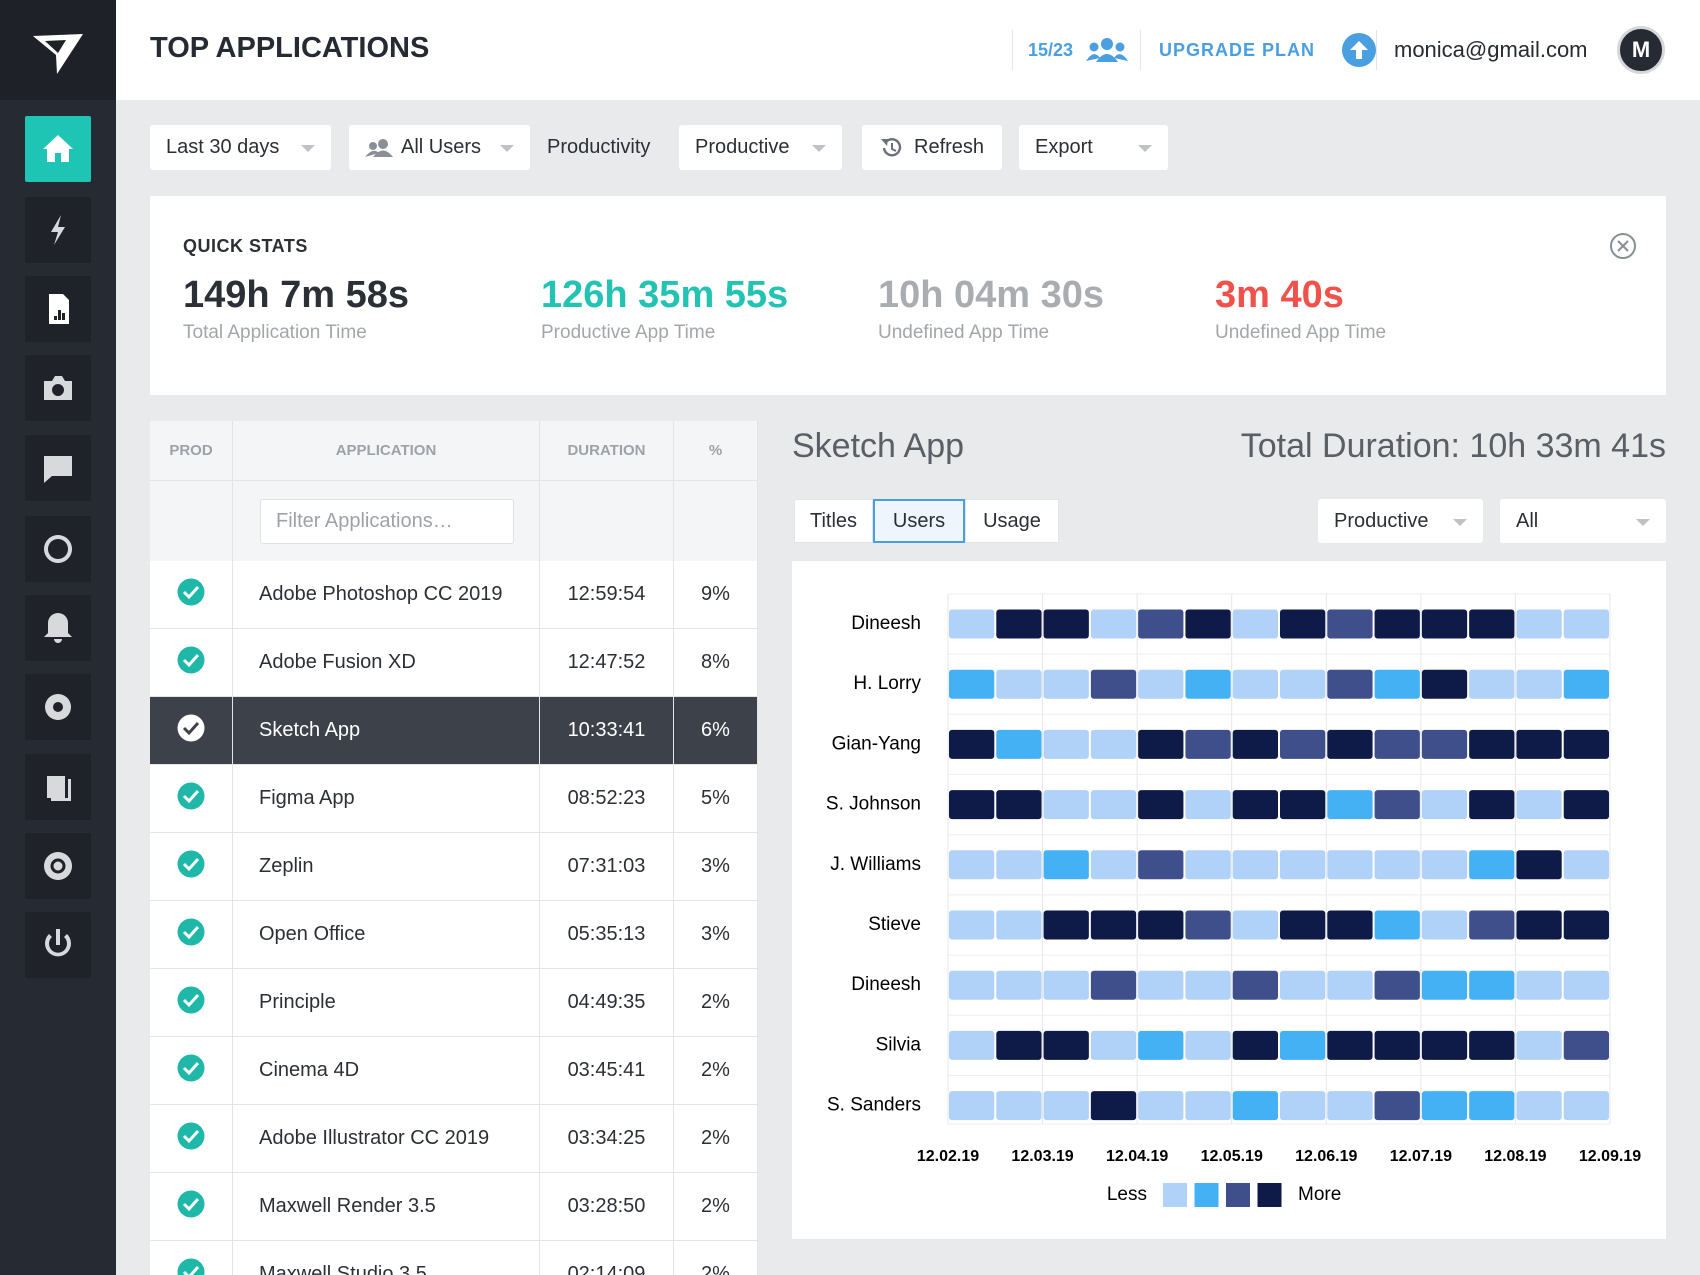  Describe the element at coordinates (1012, 50) in the screenshot. I see `divider` at that location.